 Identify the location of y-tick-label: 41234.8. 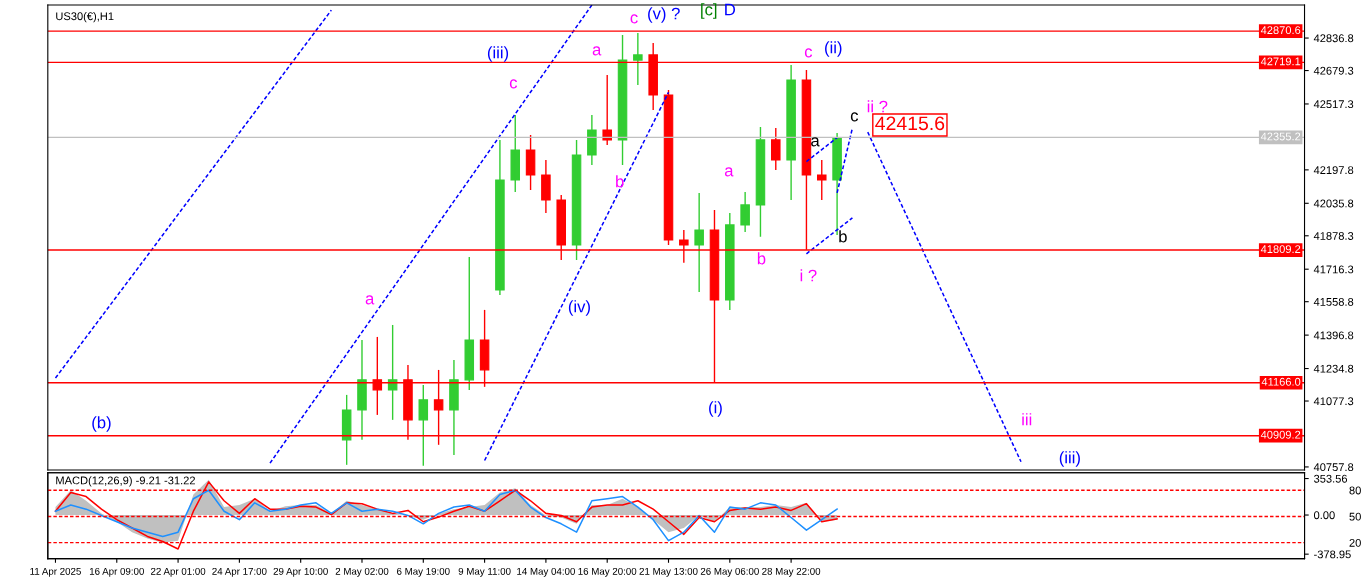
(1333, 368).